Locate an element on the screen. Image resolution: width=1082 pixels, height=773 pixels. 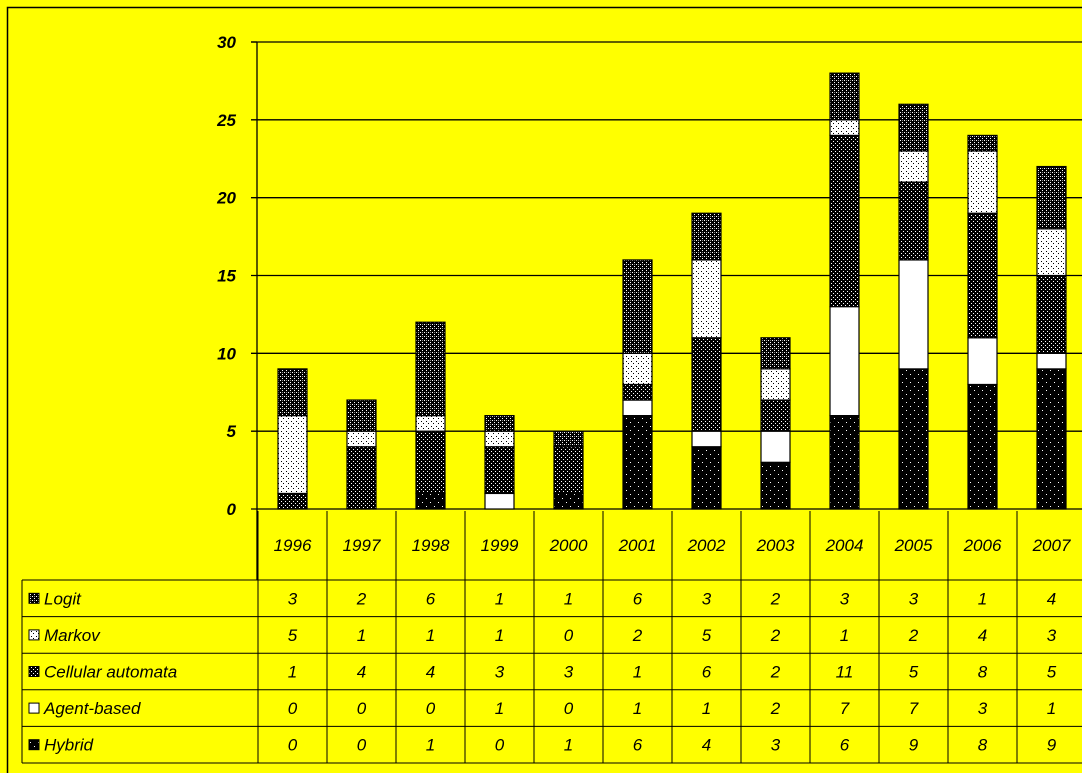
x-category-label: 2007 is located at coordinates (1051, 545).